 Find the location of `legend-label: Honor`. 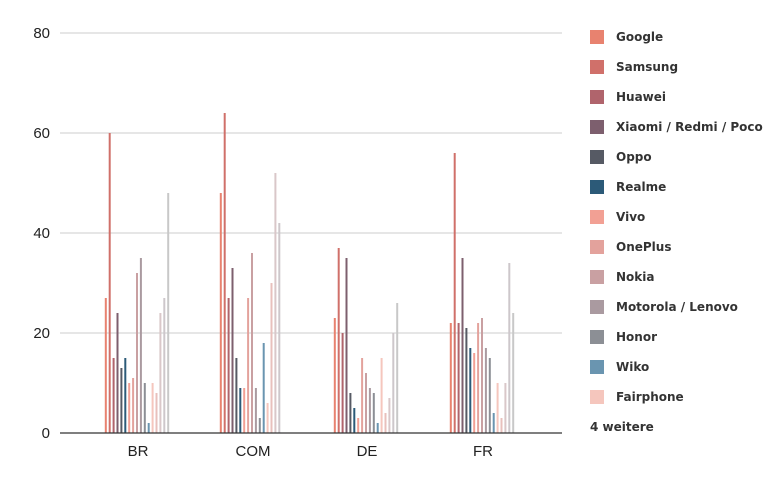

legend-label: Honor is located at coordinates (636, 337).